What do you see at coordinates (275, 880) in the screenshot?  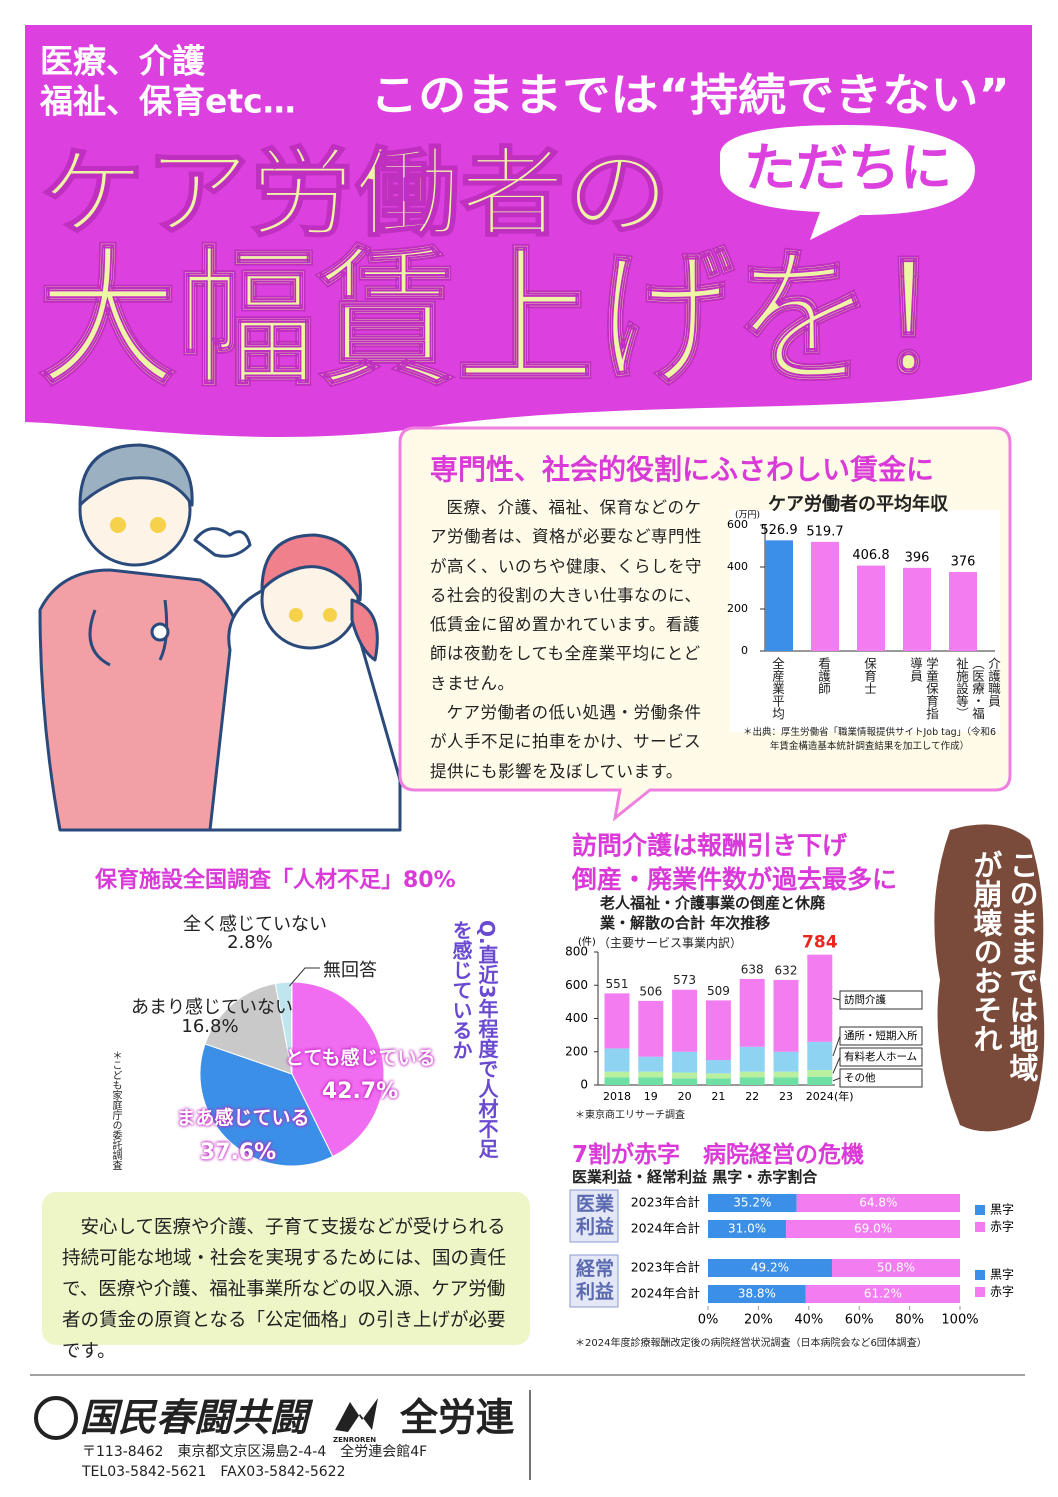 I see `chart-title: 保育施設全国調査「人材不足」80%` at bounding box center [275, 880].